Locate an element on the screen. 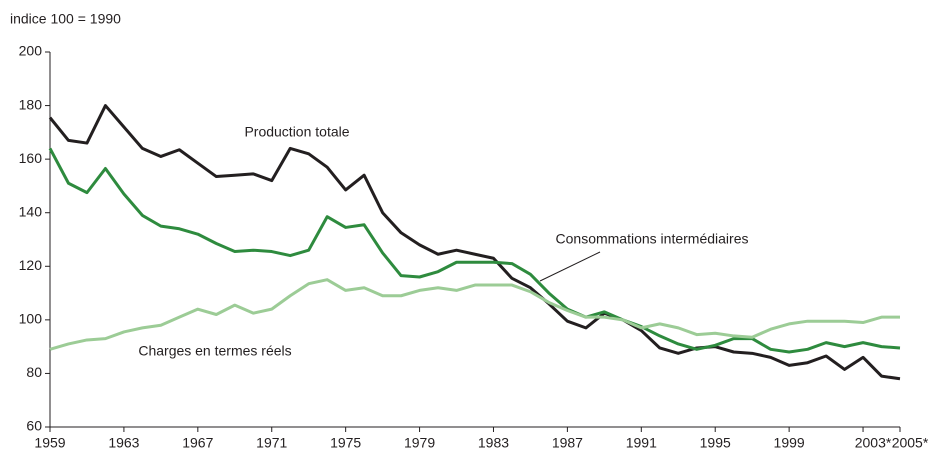 The width and height of the screenshot is (943, 460). x-tick-label: 1963 is located at coordinates (123, 443).